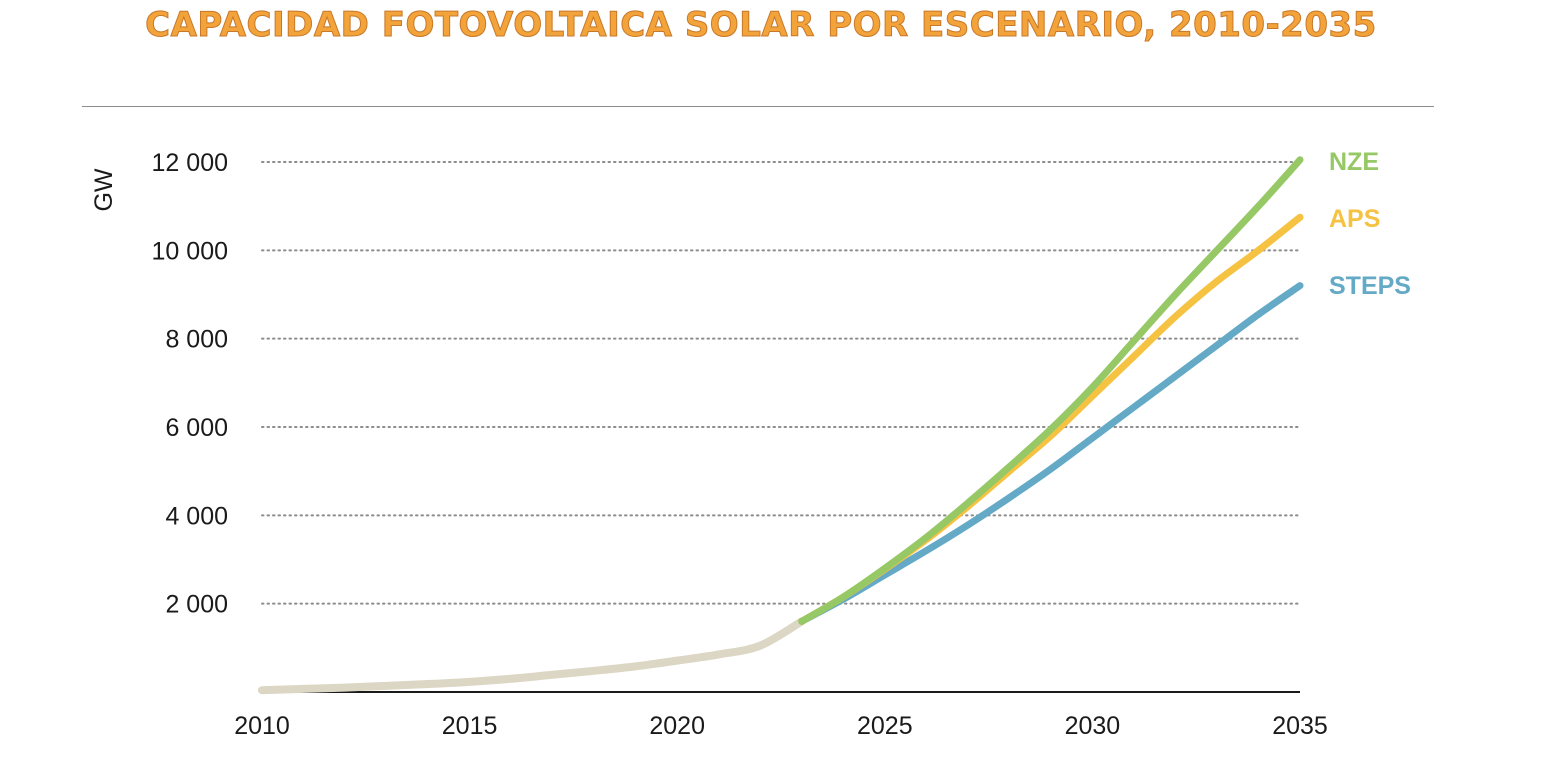 The image size is (1550, 775). I want to click on y-tick-label: 10 000, so click(190, 251).